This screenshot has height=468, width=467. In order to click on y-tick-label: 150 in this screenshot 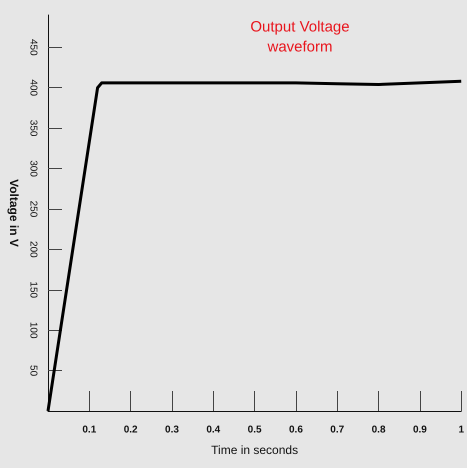, I will do `click(33, 290)`.